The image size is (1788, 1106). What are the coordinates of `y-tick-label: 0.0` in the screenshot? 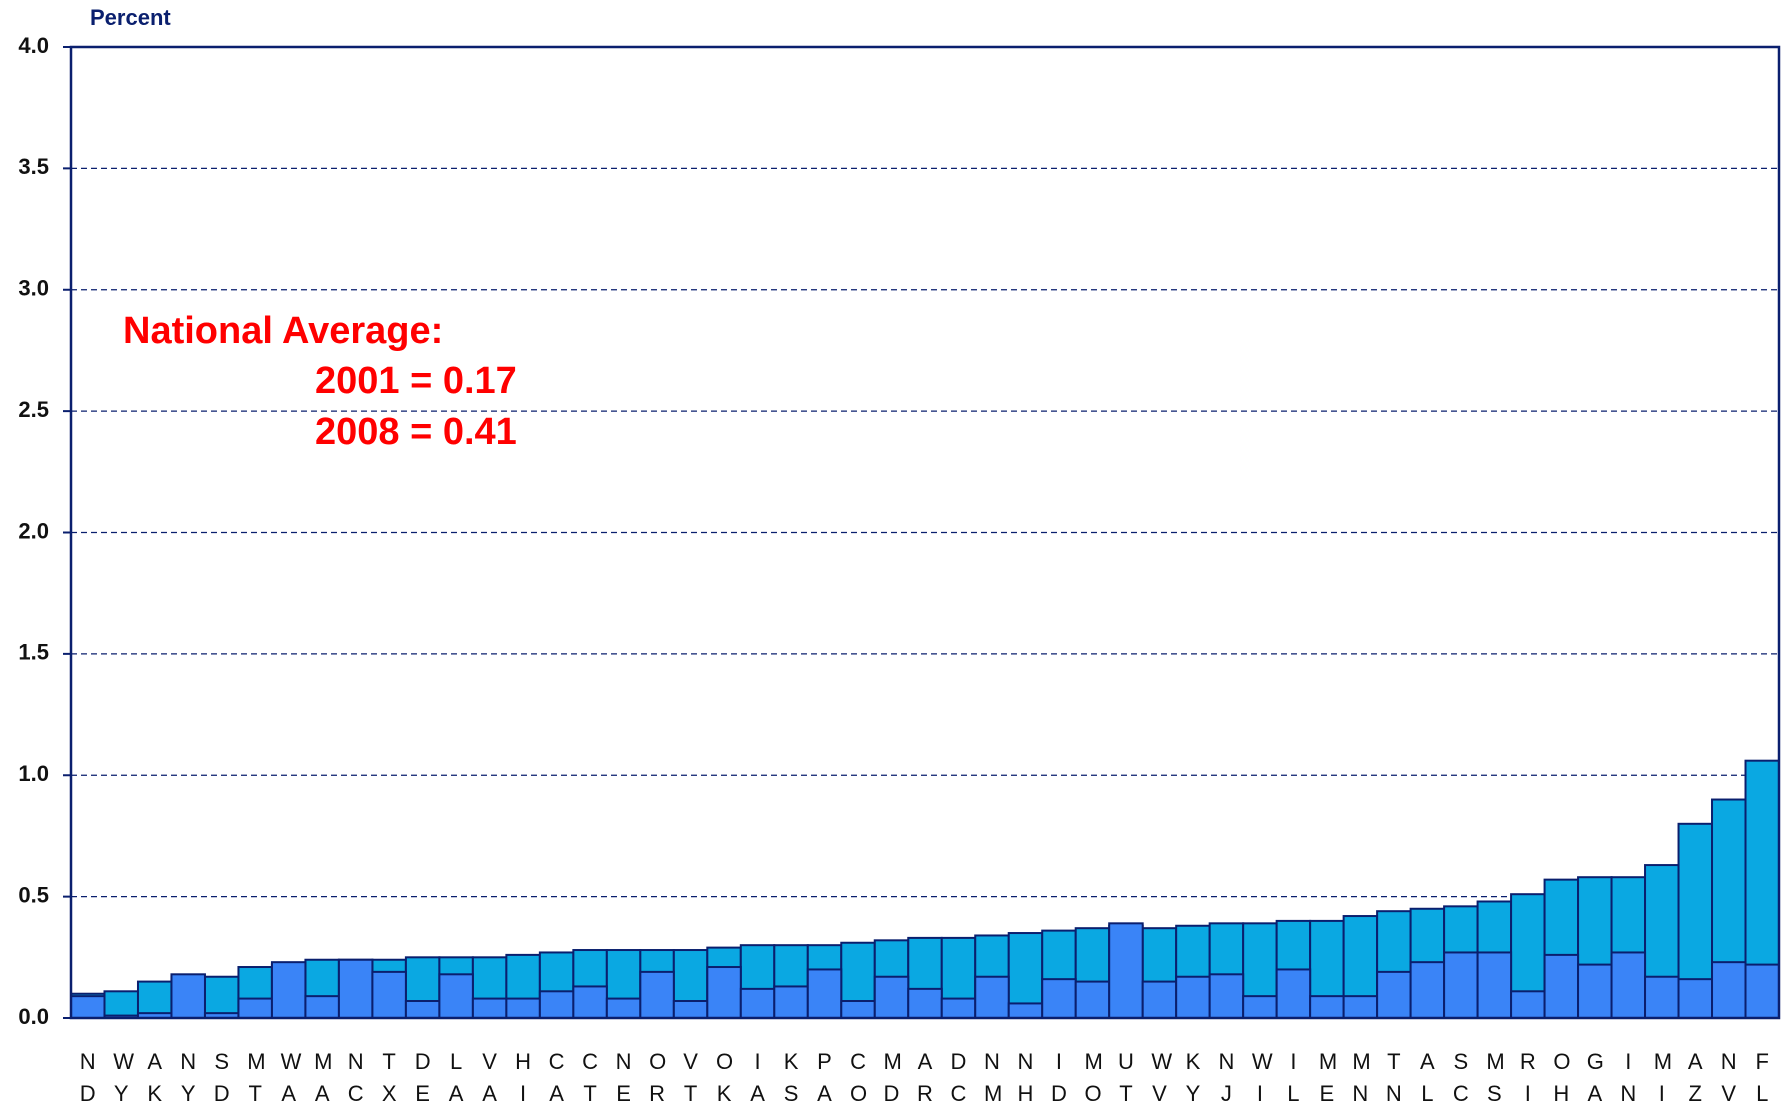 It's located at (33, 1016).